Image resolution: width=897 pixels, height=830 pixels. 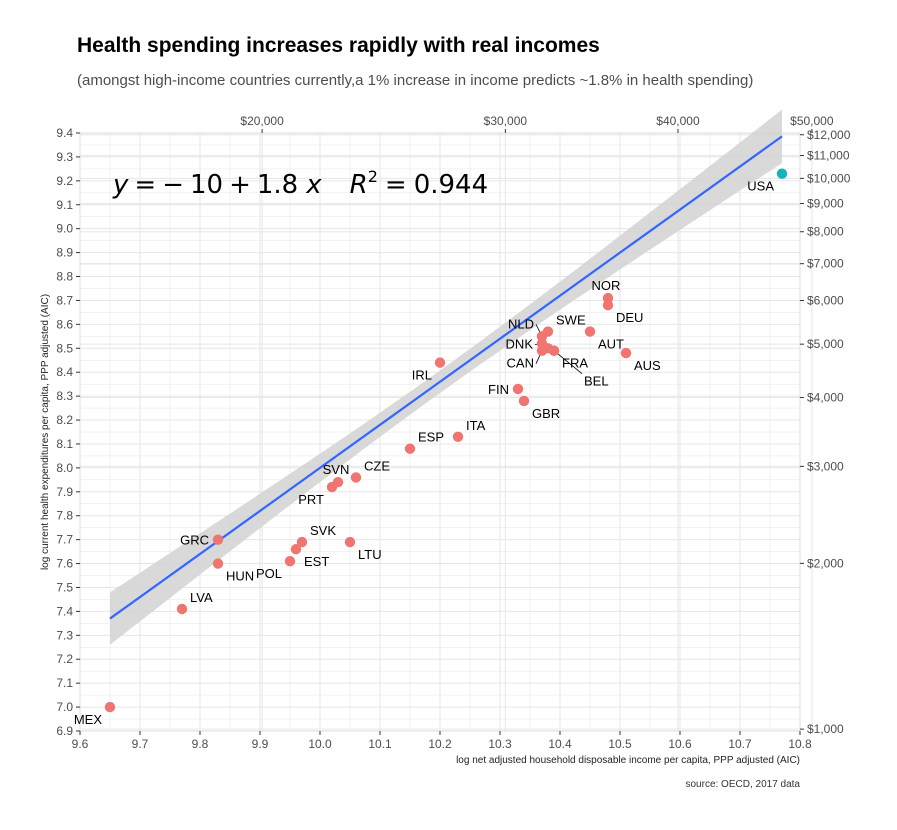 What do you see at coordinates (240, 576) in the screenshot?
I see `point-label-hun: HUN` at bounding box center [240, 576].